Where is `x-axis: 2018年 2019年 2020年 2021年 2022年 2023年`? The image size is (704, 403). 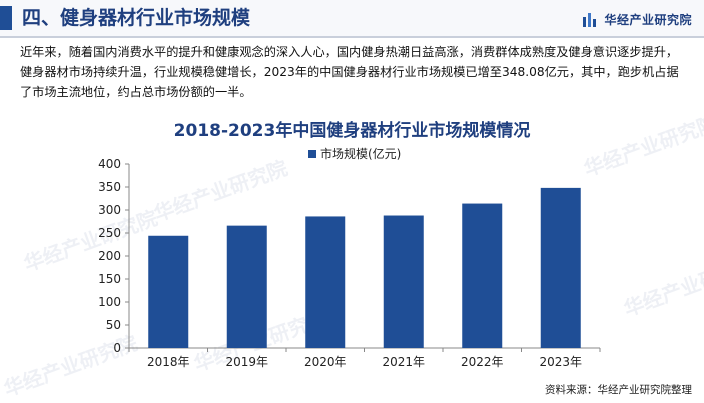
x-axis: 2018年 2019年 2020年 2021年 2022年 2023年 is located at coordinates (364, 358).